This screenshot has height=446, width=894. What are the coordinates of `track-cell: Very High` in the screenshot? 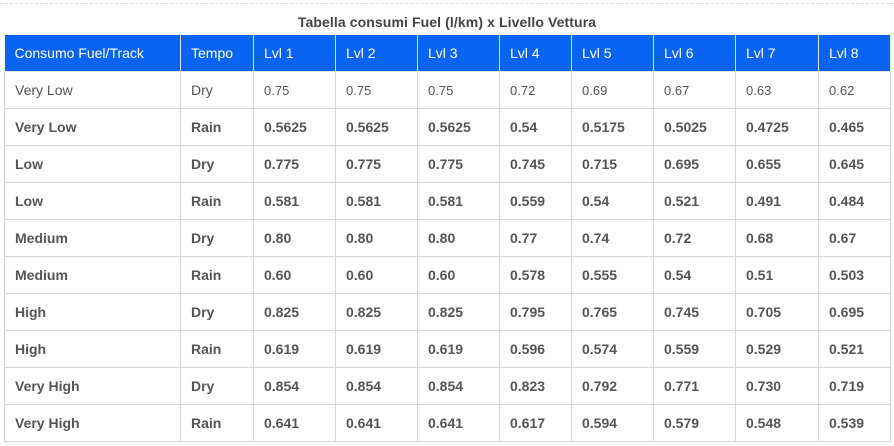 It's located at (92, 423).